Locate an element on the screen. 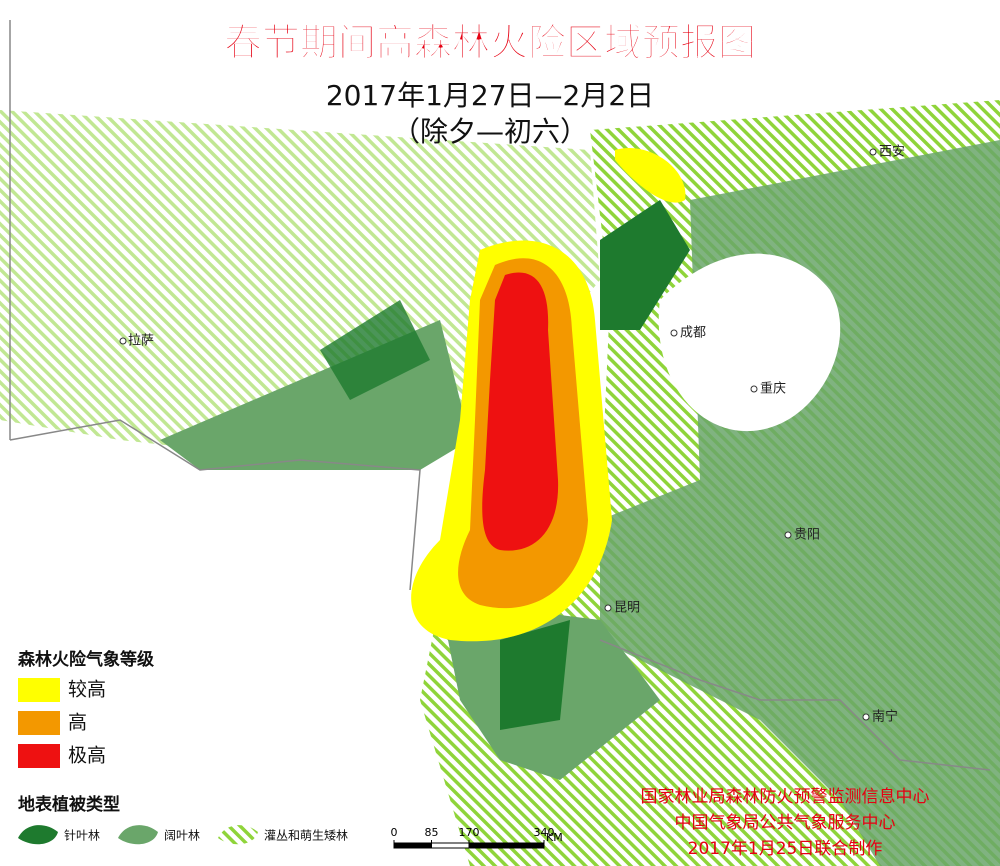 The width and height of the screenshot is (1000, 866). city-label: 昆明 is located at coordinates (627, 608).